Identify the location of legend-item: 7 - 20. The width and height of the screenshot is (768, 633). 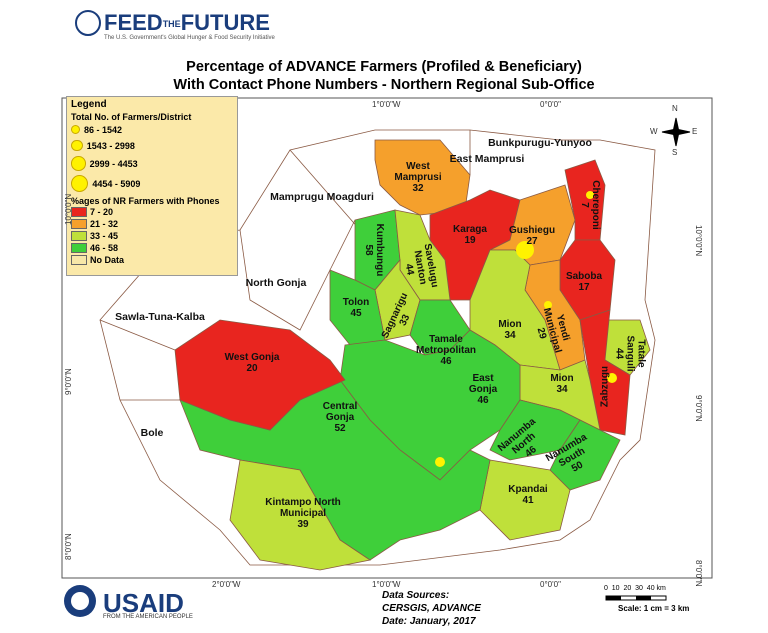
(152, 212).